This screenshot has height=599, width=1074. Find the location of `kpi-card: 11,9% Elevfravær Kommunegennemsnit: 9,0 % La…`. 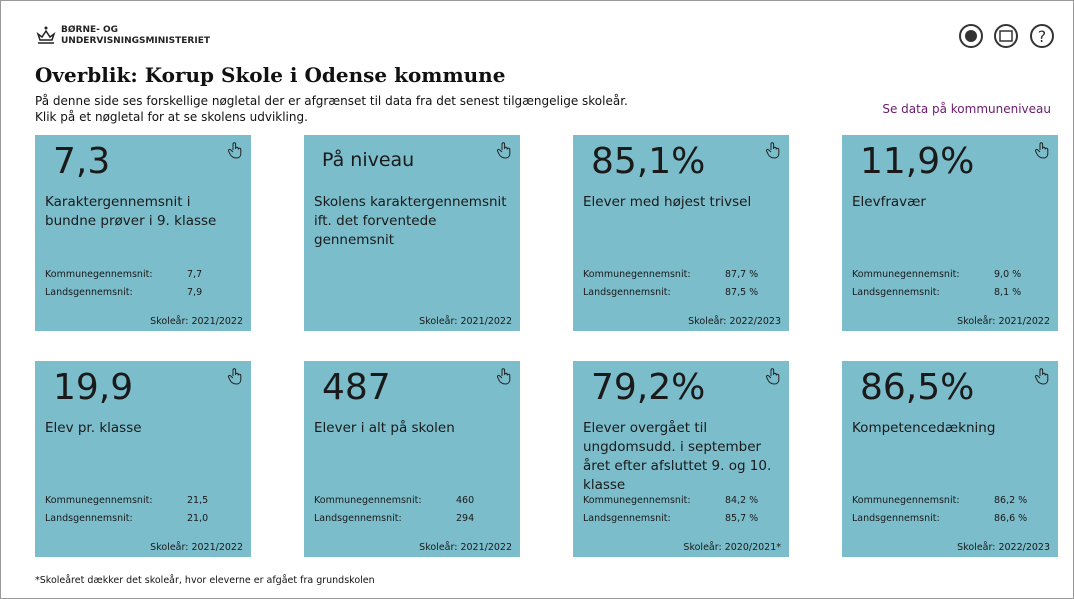

kpi-card: 11,9% Elevfravær Kommunegennemsnit: 9,0 % La… is located at coordinates (950, 233).